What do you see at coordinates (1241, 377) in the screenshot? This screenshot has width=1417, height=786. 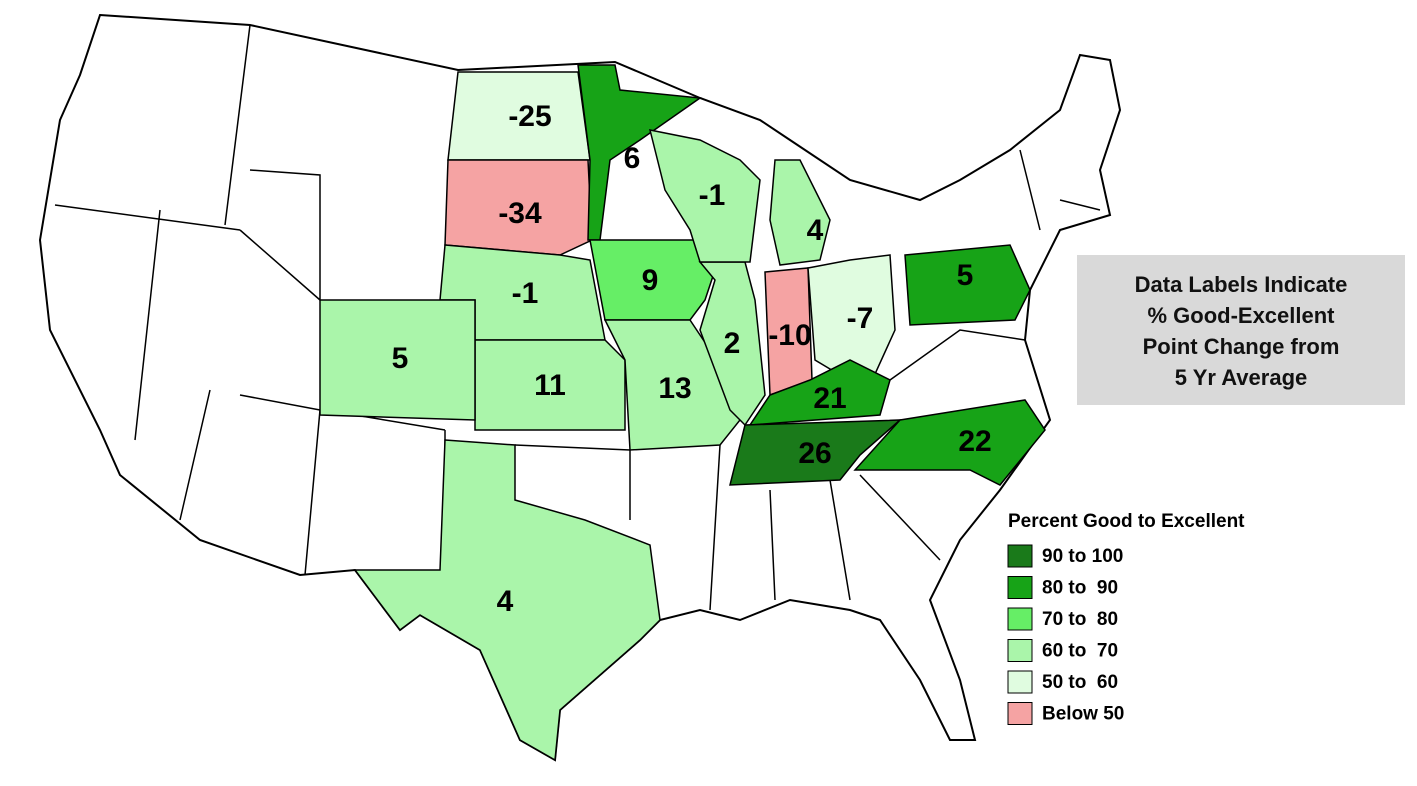 I see `note-line: 5 Yr Average` at bounding box center [1241, 377].